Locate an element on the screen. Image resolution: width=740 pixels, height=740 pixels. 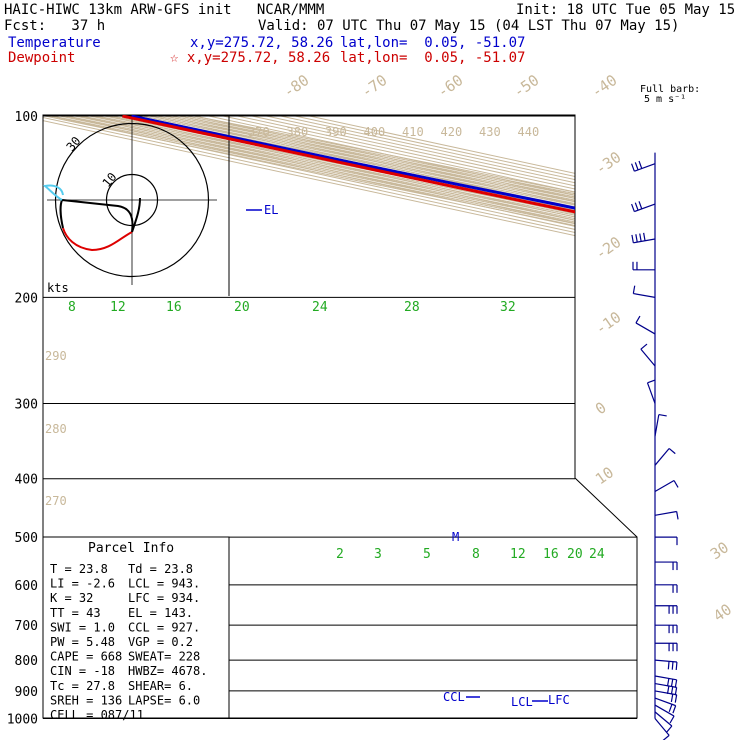
temperature-latlon: lat,lon= 0.05, -51.07 is located at coordinates (433, 43).